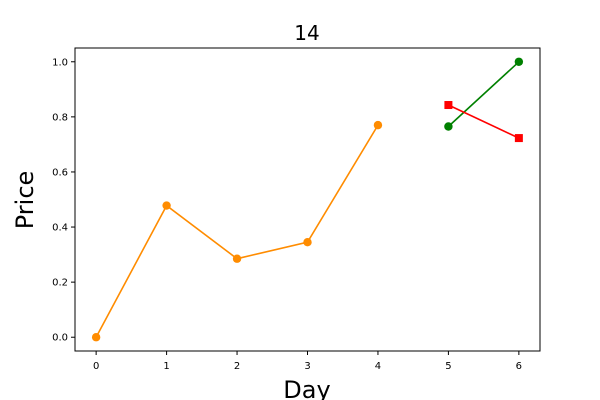  Describe the element at coordinates (60, 117) in the screenshot. I see `y-tick-label: 0.8` at that location.